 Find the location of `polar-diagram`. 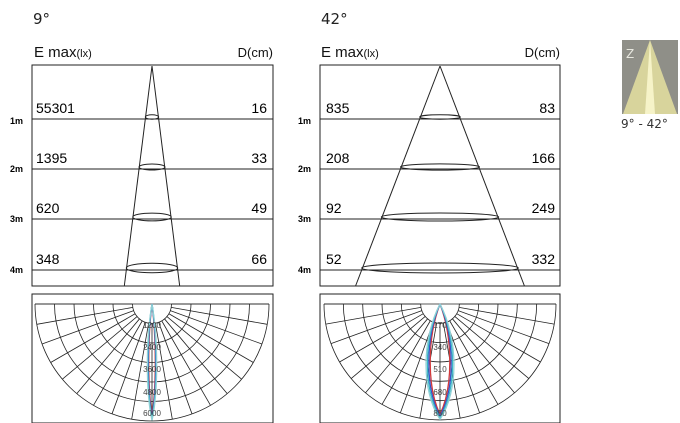

polar-diagram is located at coordinates (440, 362).